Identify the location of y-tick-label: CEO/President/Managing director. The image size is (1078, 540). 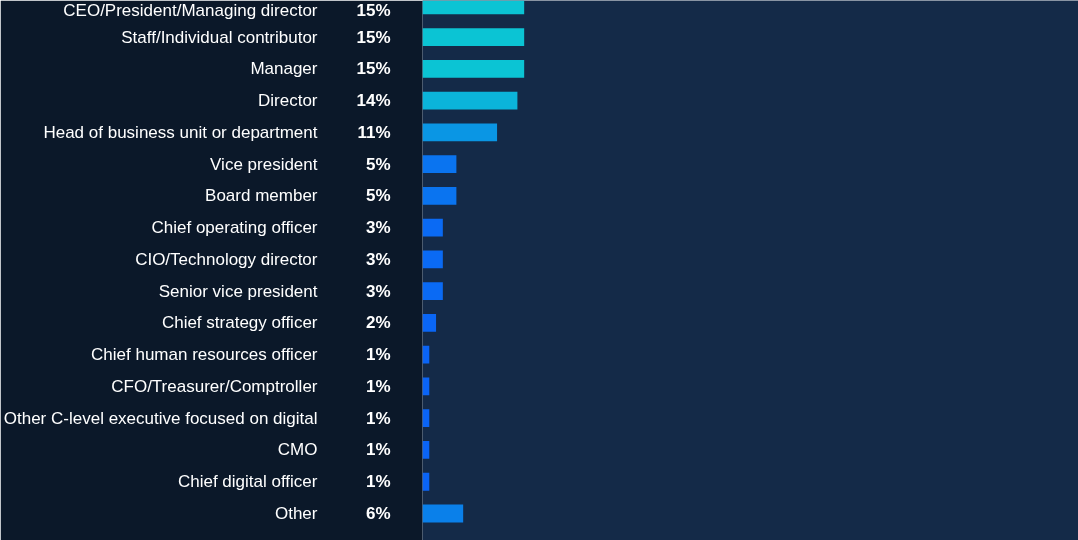
(190, 10).